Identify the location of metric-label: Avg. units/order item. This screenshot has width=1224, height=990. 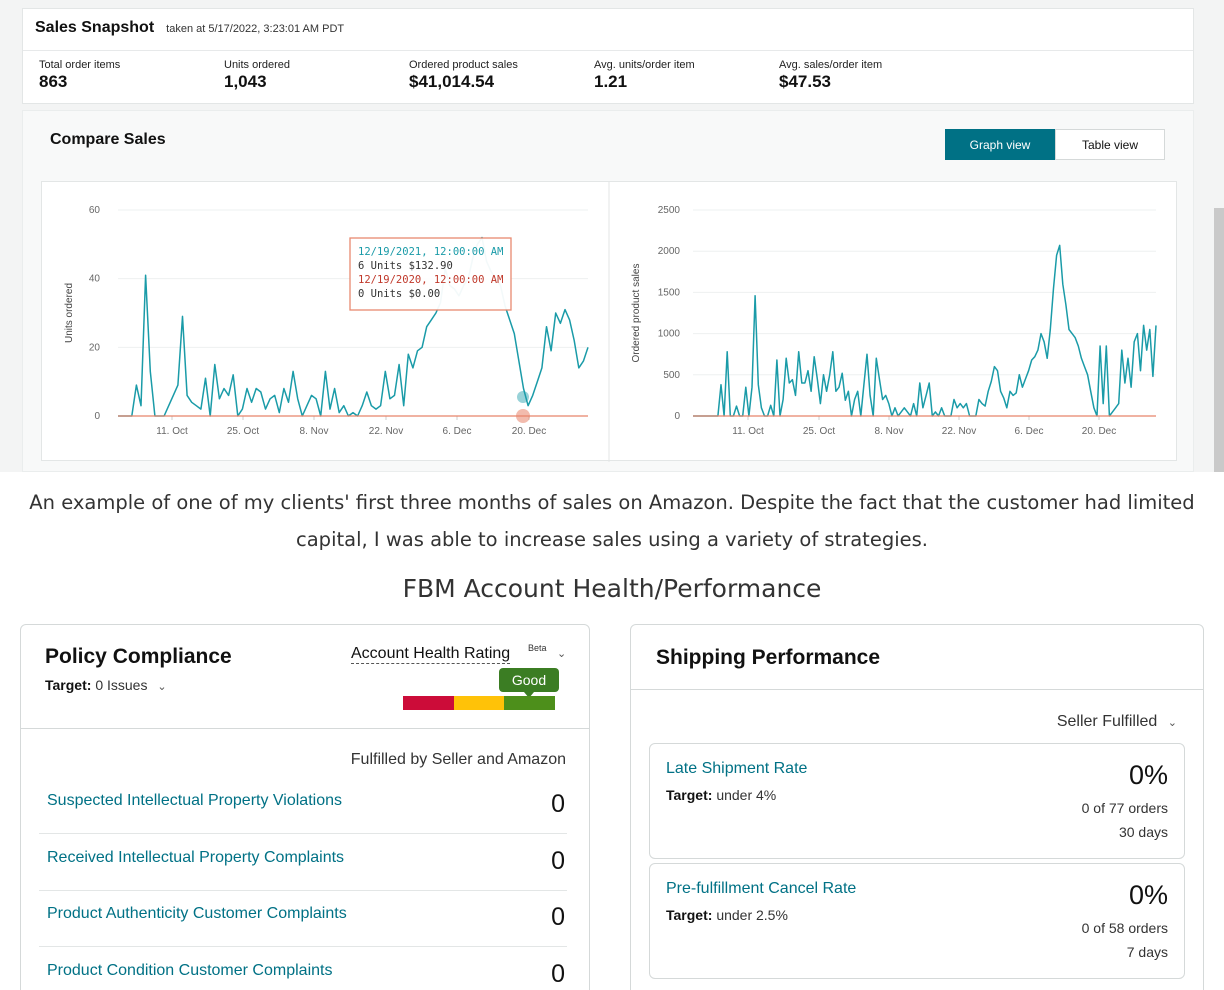
(644, 65).